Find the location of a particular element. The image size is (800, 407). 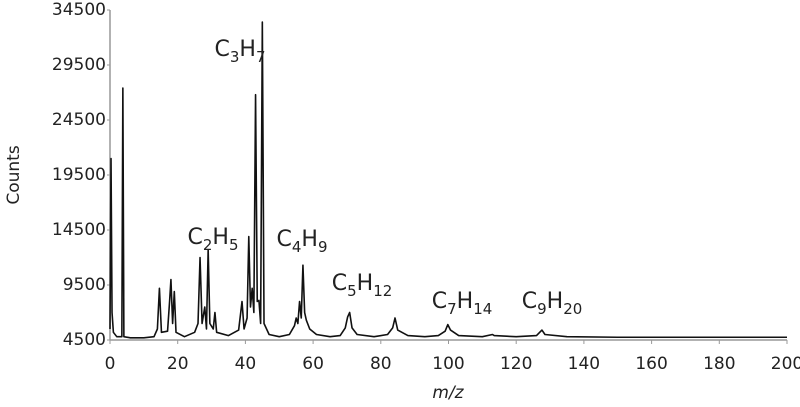

x-tick-label: 180 is located at coordinates (719, 364).